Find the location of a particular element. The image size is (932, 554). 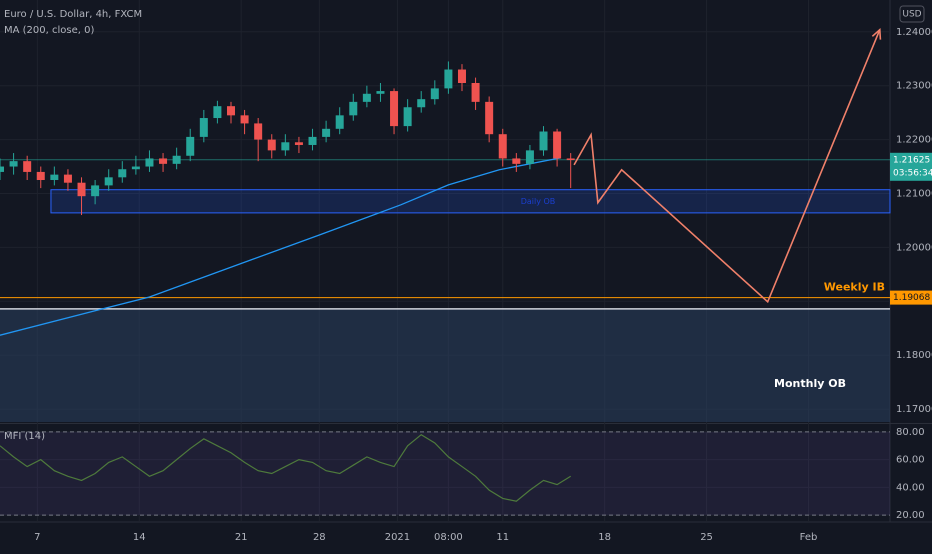

currency: USD is located at coordinates (911, 15).